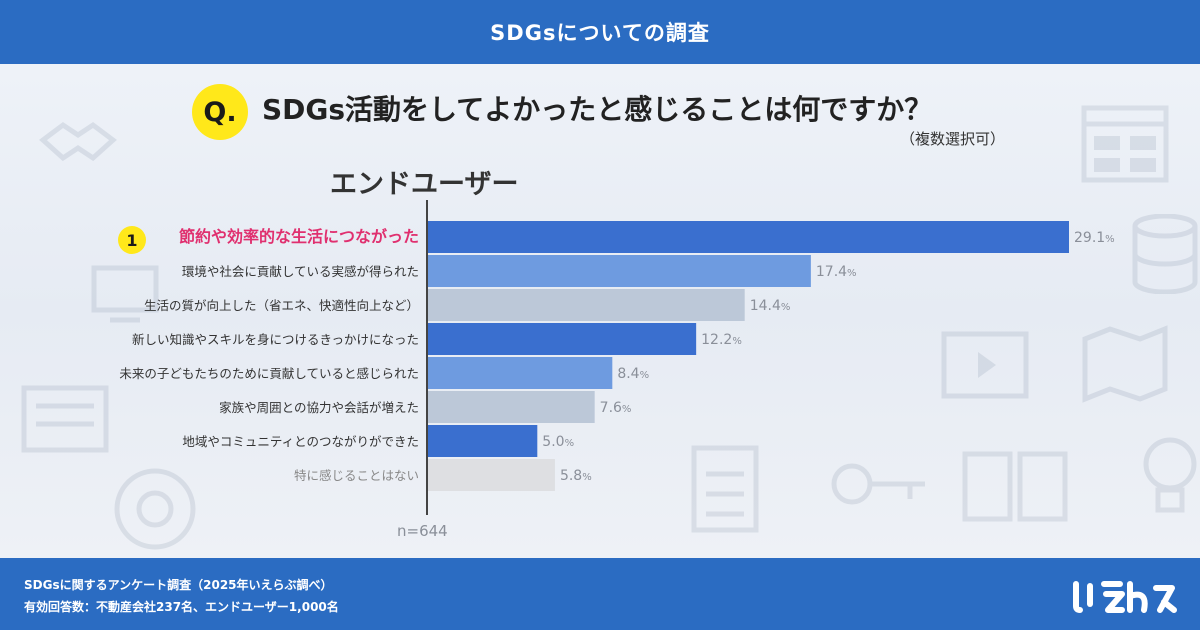 The image size is (1200, 630). Describe the element at coordinates (125, 294) in the screenshot. I see `monitor-icon` at that location.